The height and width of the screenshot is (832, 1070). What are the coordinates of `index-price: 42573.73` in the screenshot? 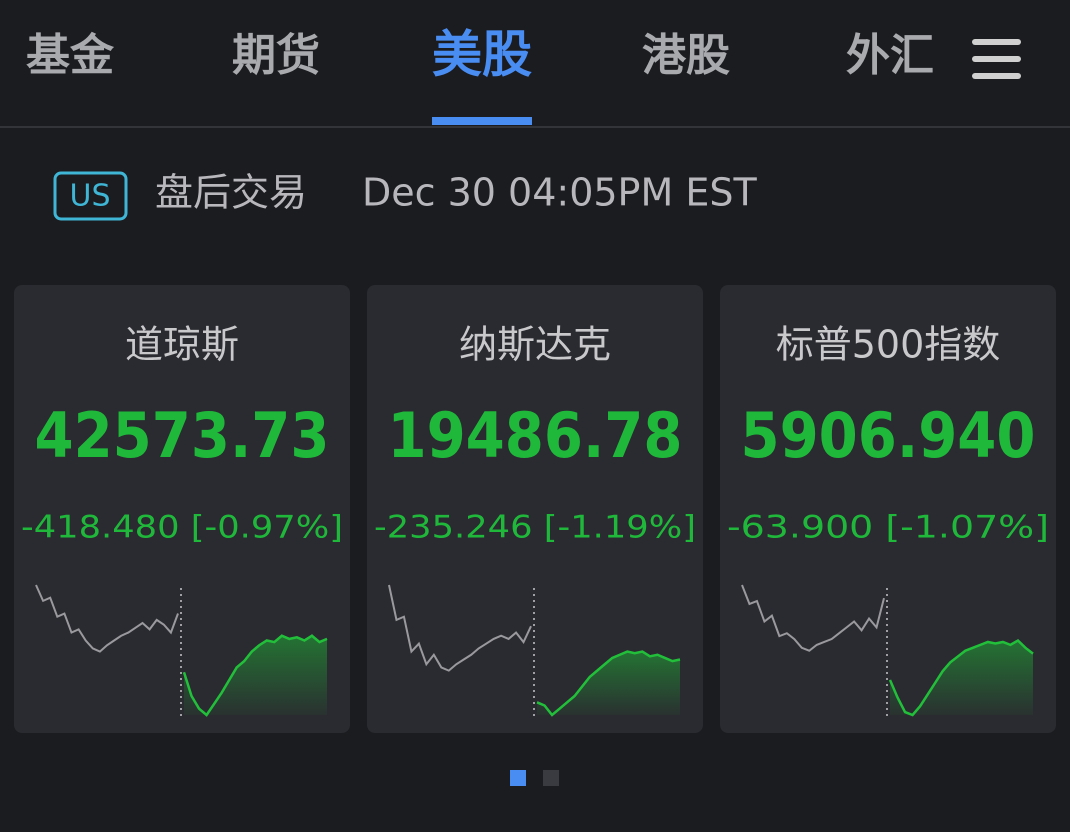 It's located at (182, 435).